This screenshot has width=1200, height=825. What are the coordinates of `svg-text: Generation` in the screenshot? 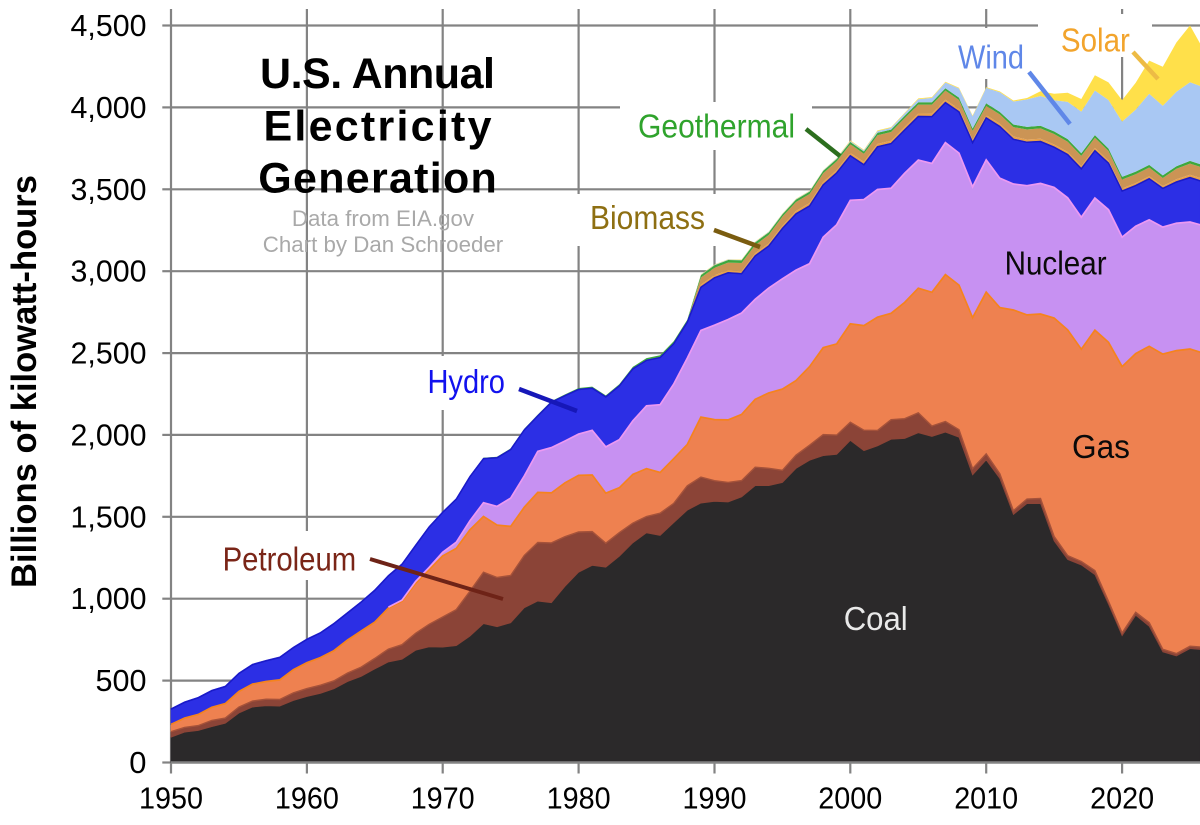 It's located at (377, 179).